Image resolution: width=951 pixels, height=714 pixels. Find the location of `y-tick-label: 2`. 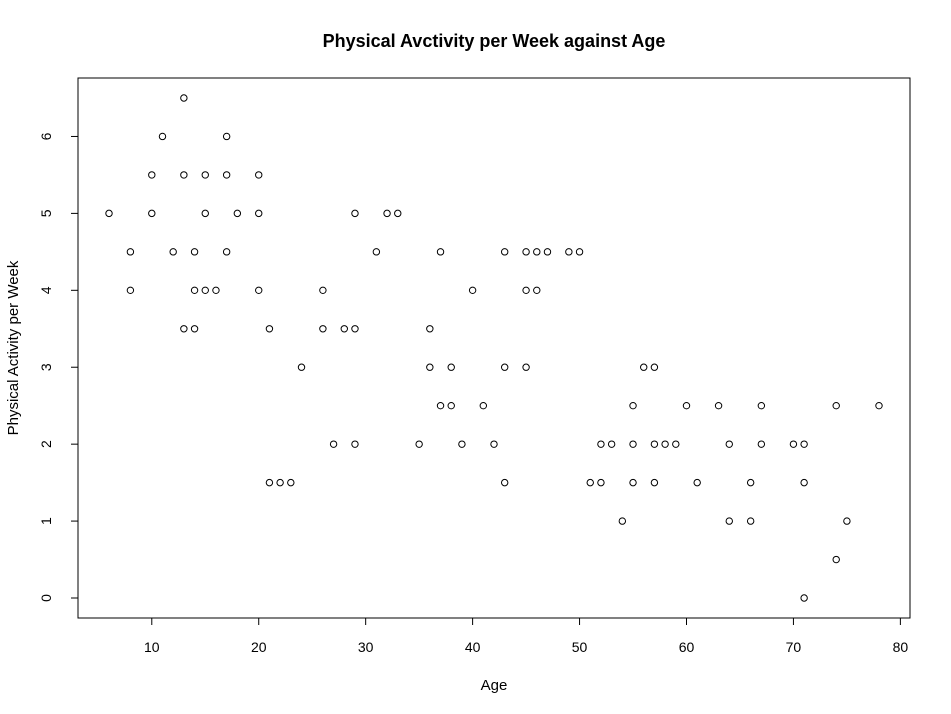

y-tick-label: 2 is located at coordinates (46, 444).